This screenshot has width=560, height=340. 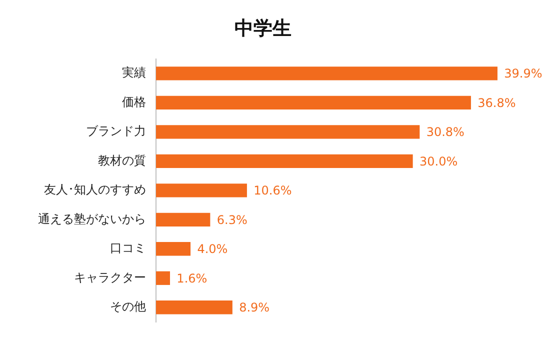 What do you see at coordinates (445, 132) in the screenshot?
I see `data-label: 30.8%` at bounding box center [445, 132].